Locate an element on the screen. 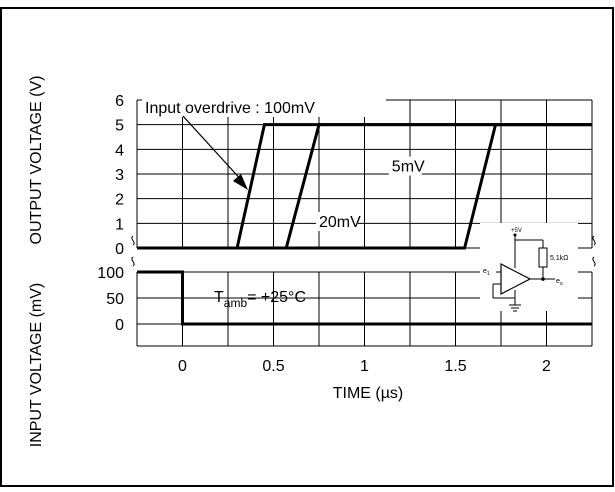  lower-y-ticks: 0 50 100 is located at coordinates (110, 299).